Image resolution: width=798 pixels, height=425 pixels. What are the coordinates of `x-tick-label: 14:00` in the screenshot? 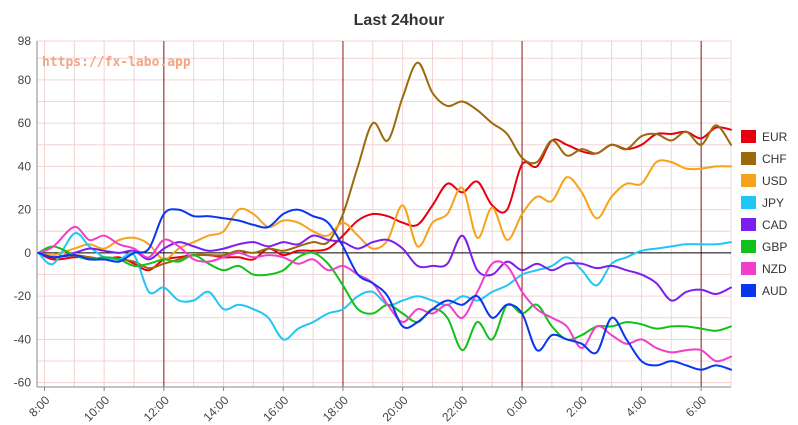 It's located at (215, 408).